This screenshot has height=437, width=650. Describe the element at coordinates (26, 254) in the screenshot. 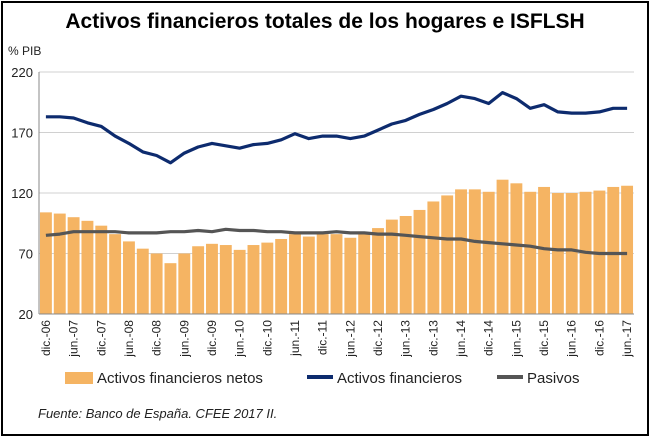

I see `y-tick-label: 70` at that location.